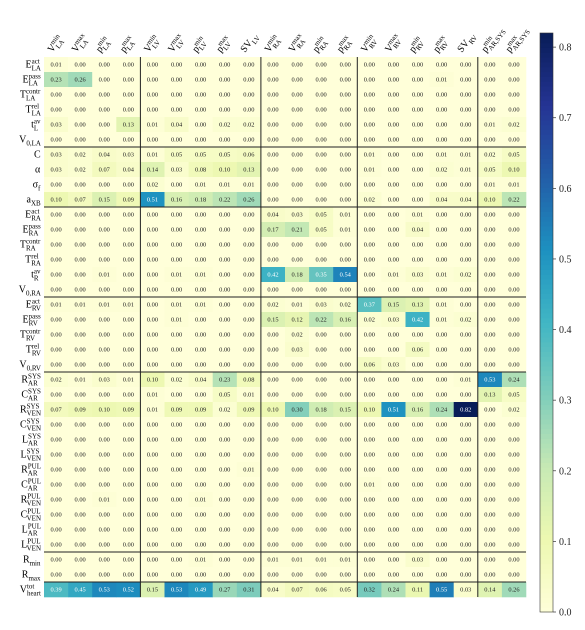 This screenshot has width=585, height=630. What do you see at coordinates (153, 169) in the screenshot?
I see `cell-label: 0.14` at bounding box center [153, 169].